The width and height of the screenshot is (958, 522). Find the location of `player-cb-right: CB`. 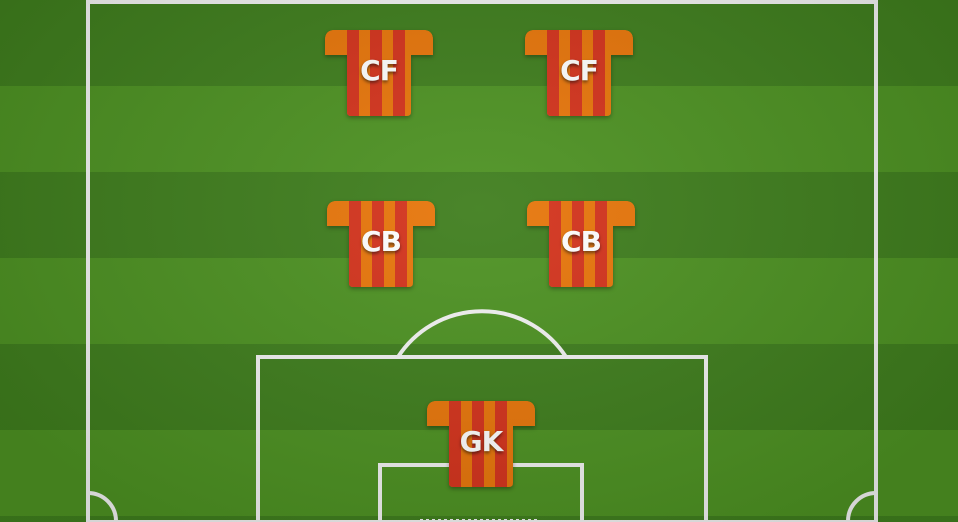

player-cb-right: CB is located at coordinates (581, 244).